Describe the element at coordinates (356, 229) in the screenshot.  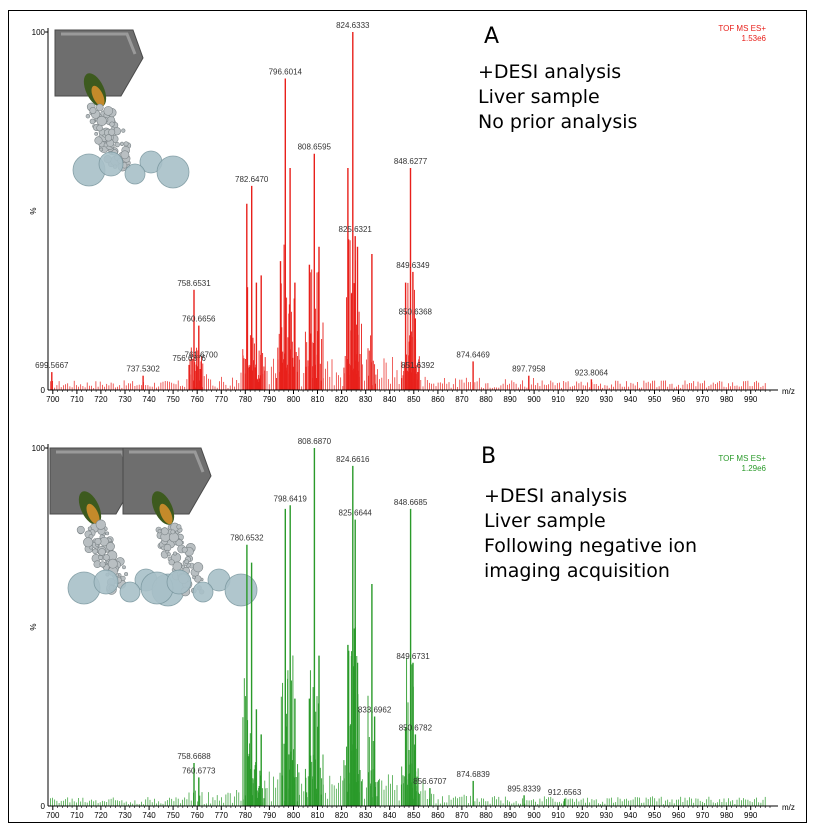
I see `peak-label: 825.6321` at that location.